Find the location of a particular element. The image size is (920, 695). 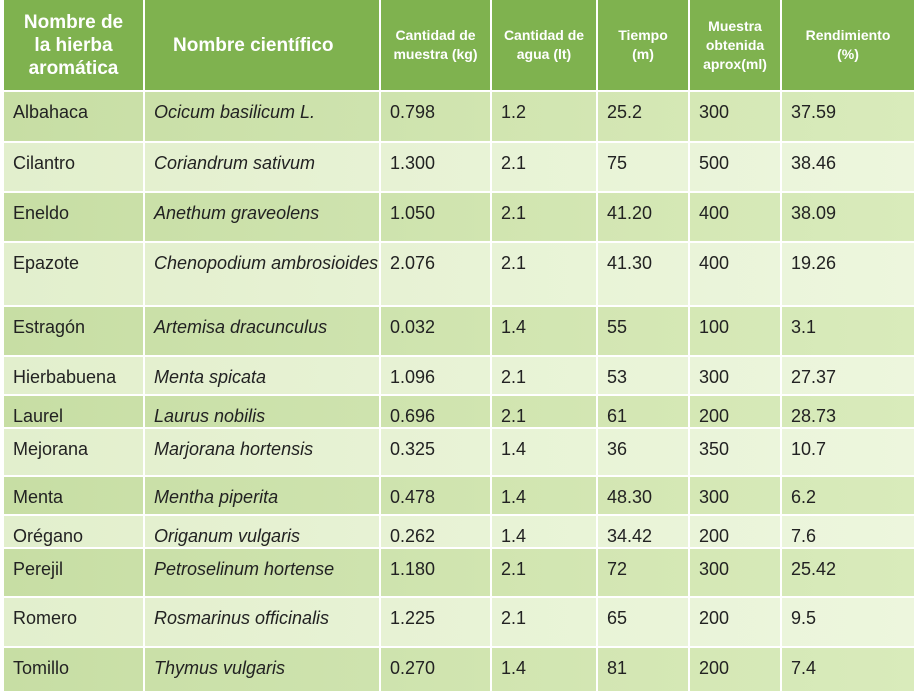

cell: Mentha piperita is located at coordinates (263, 496).